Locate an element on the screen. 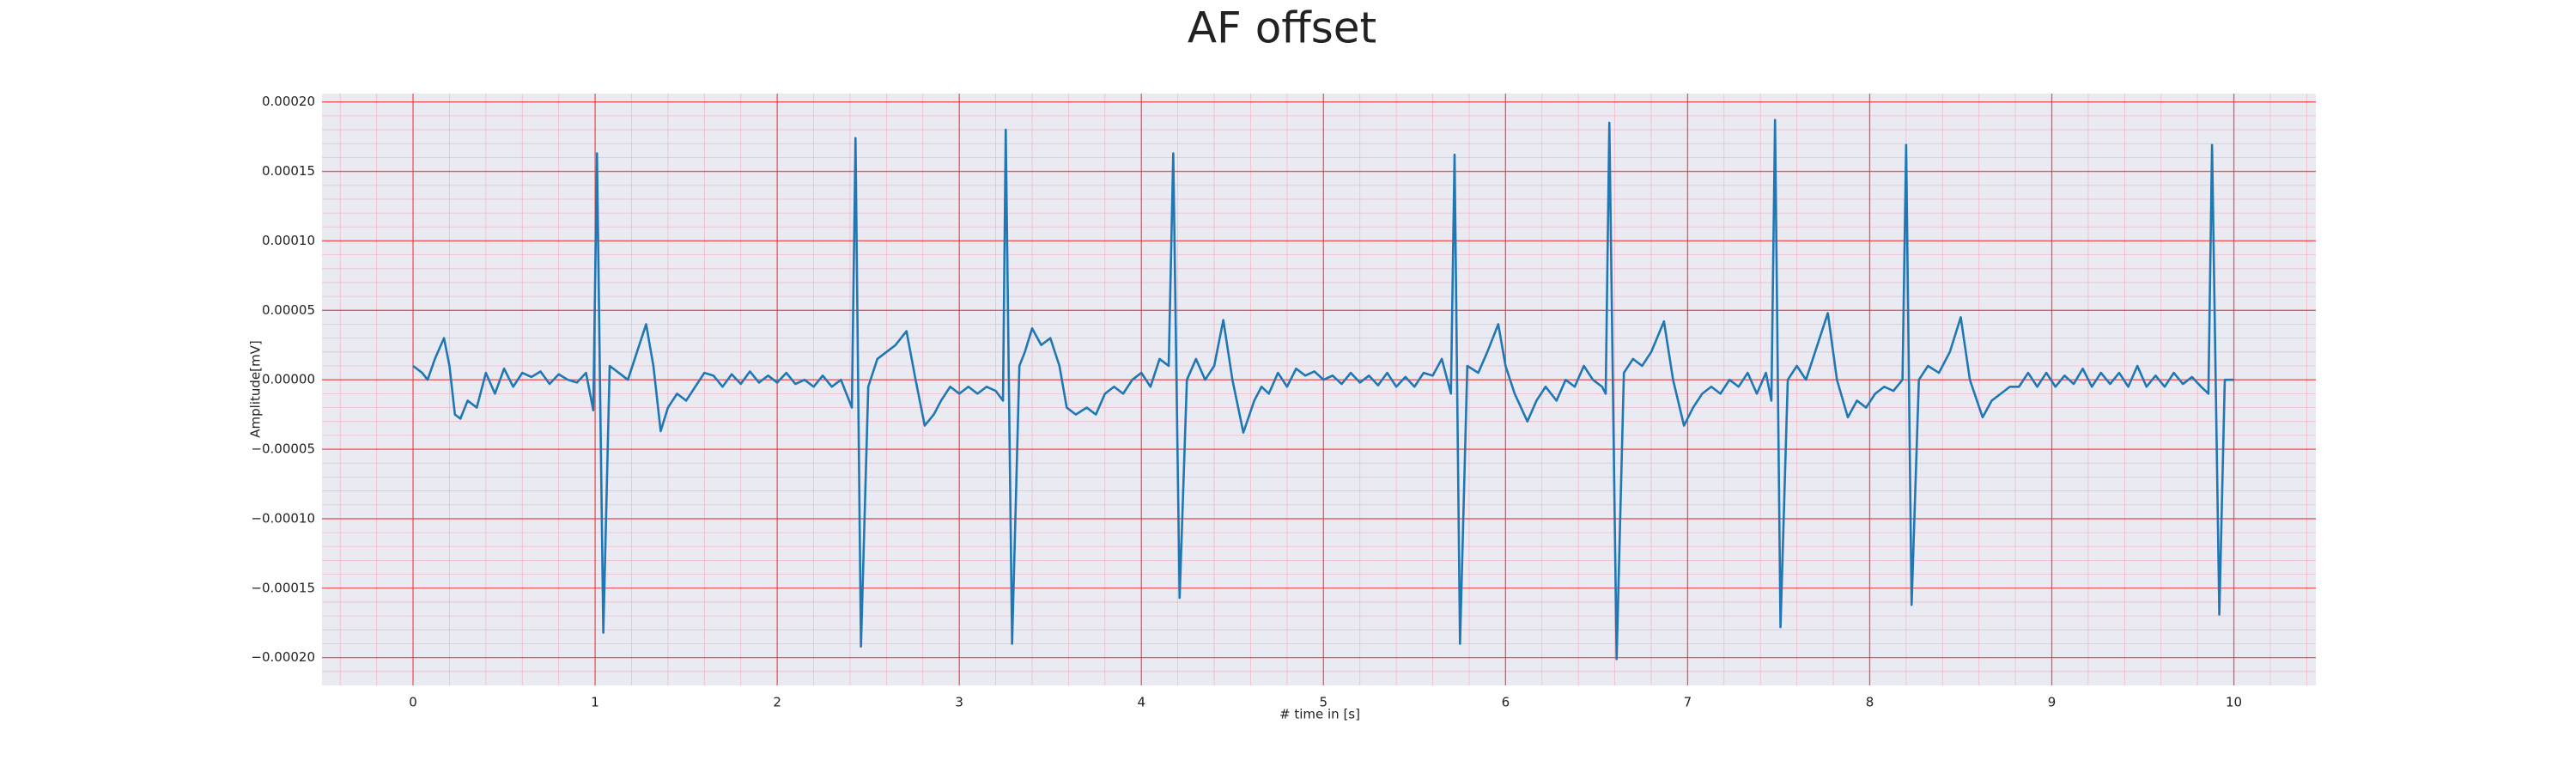 The height and width of the screenshot is (773, 2576). x-tick-label: 6 is located at coordinates (1506, 702).